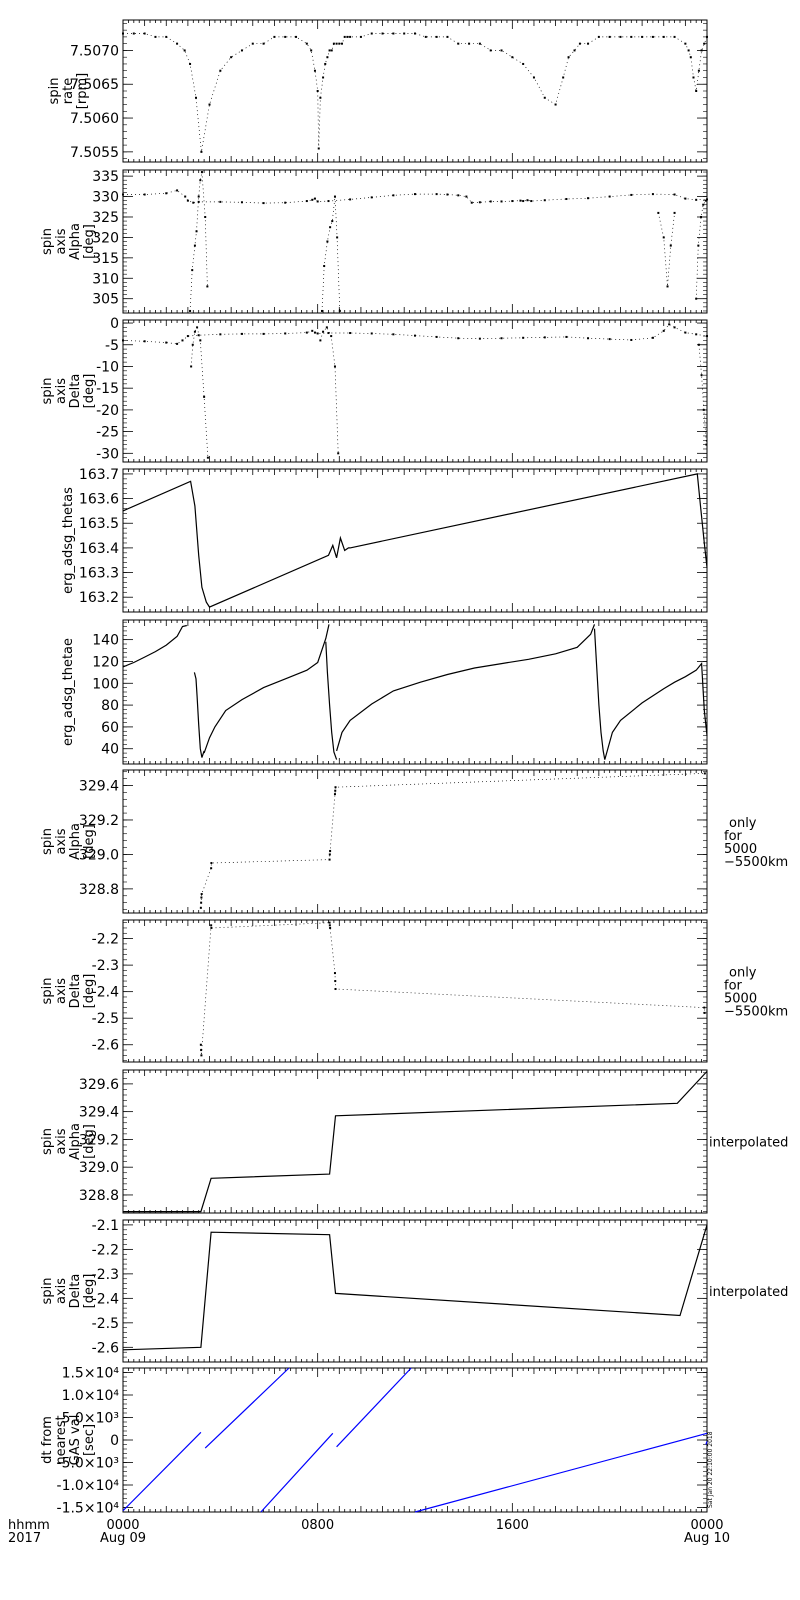 This screenshot has height=1600, width=800. Describe the element at coordinates (99, 500) in the screenshot. I see `y-tick-label: 163.6` at that location.